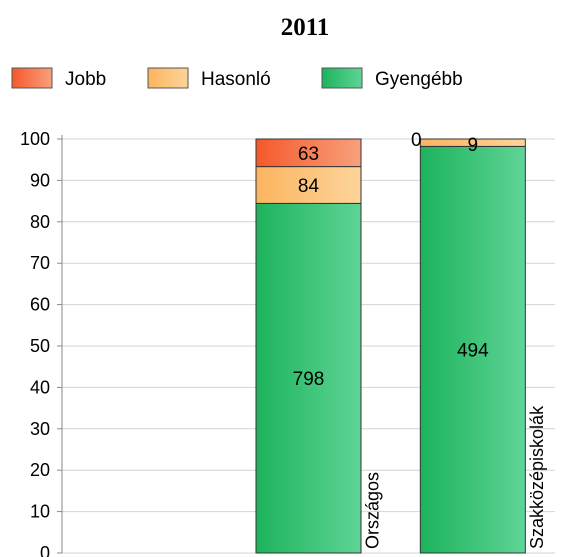 The height and width of the screenshot is (557, 570). What do you see at coordinates (40, 222) in the screenshot?
I see `y-tick-label: 80` at bounding box center [40, 222].